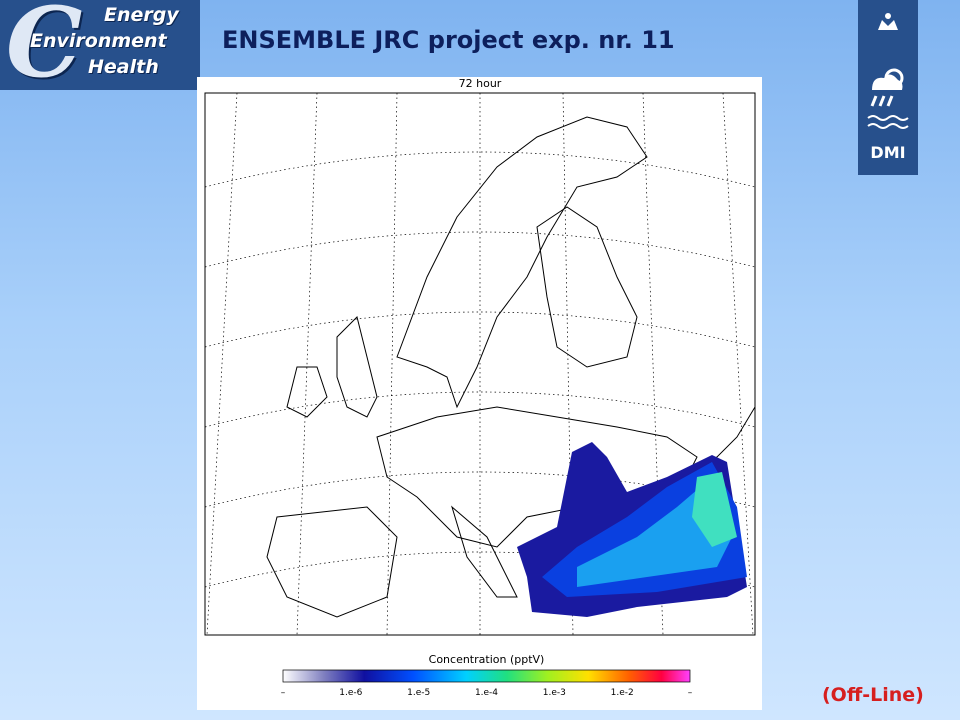  I want to click on logo-text: Environment, so click(98, 41).